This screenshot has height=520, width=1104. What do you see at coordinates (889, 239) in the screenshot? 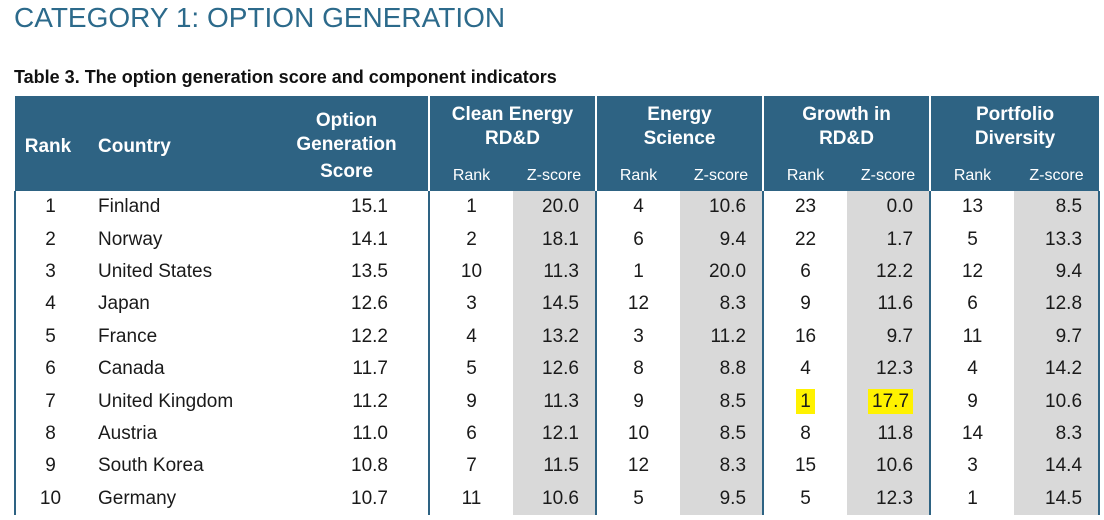
I see `cell-growth-zscore: 1.7` at bounding box center [889, 239].